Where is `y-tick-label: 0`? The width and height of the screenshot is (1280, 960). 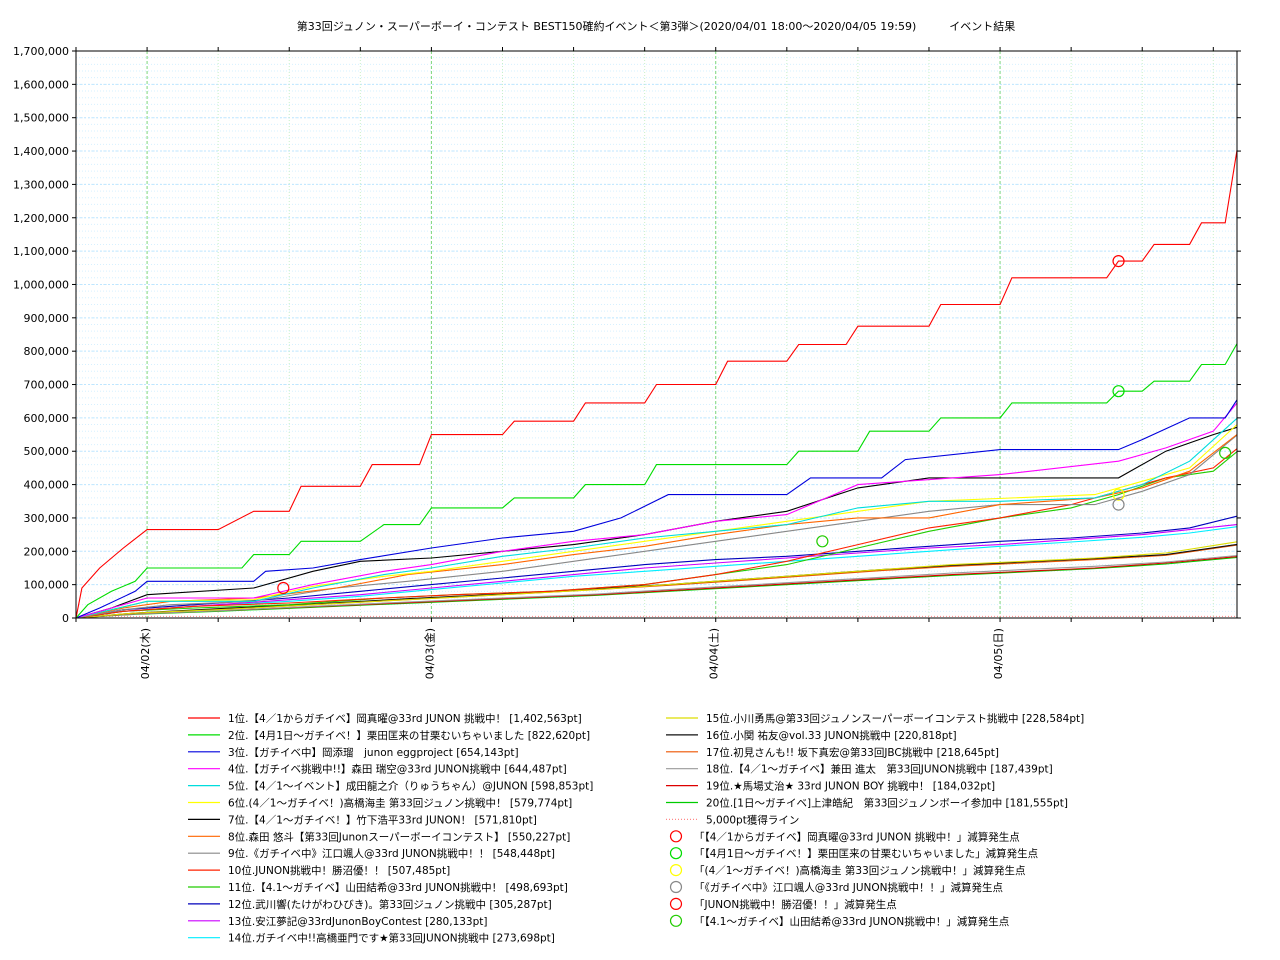
y-tick-label: 0 is located at coordinates (65, 618).